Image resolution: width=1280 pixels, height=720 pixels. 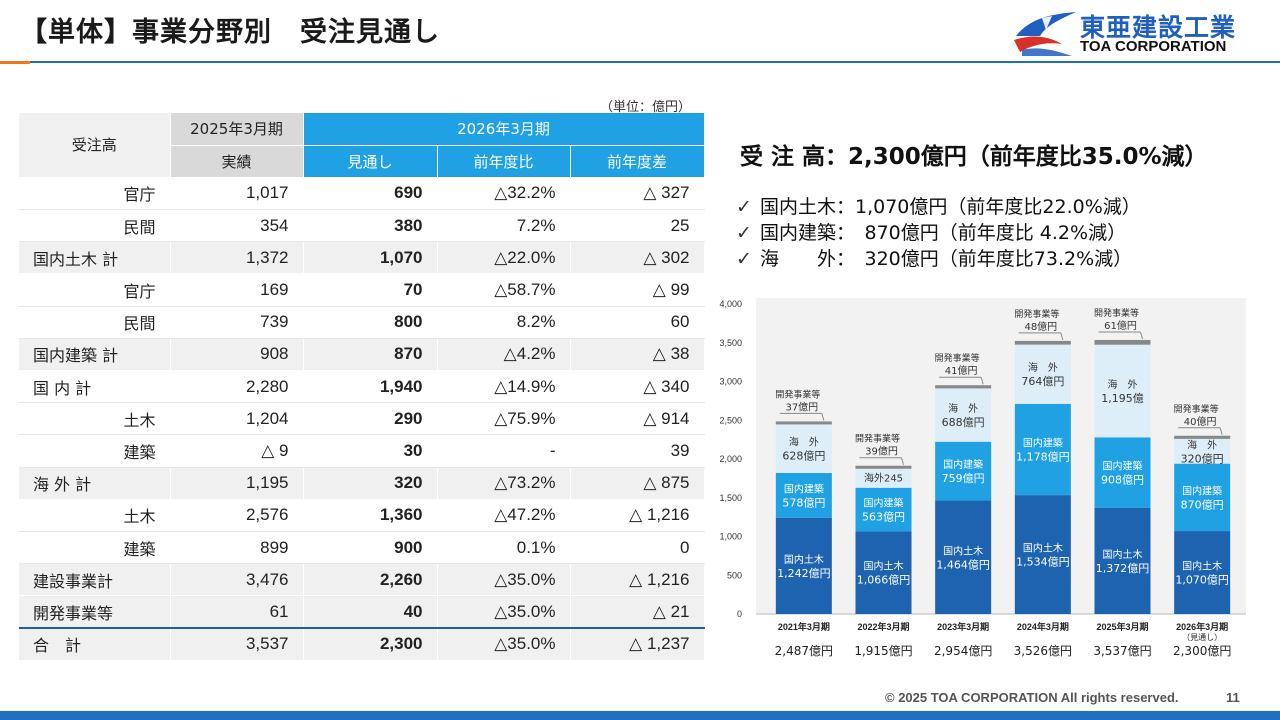 I want to click on cell-diff: △ 914, so click(x=637, y=419).